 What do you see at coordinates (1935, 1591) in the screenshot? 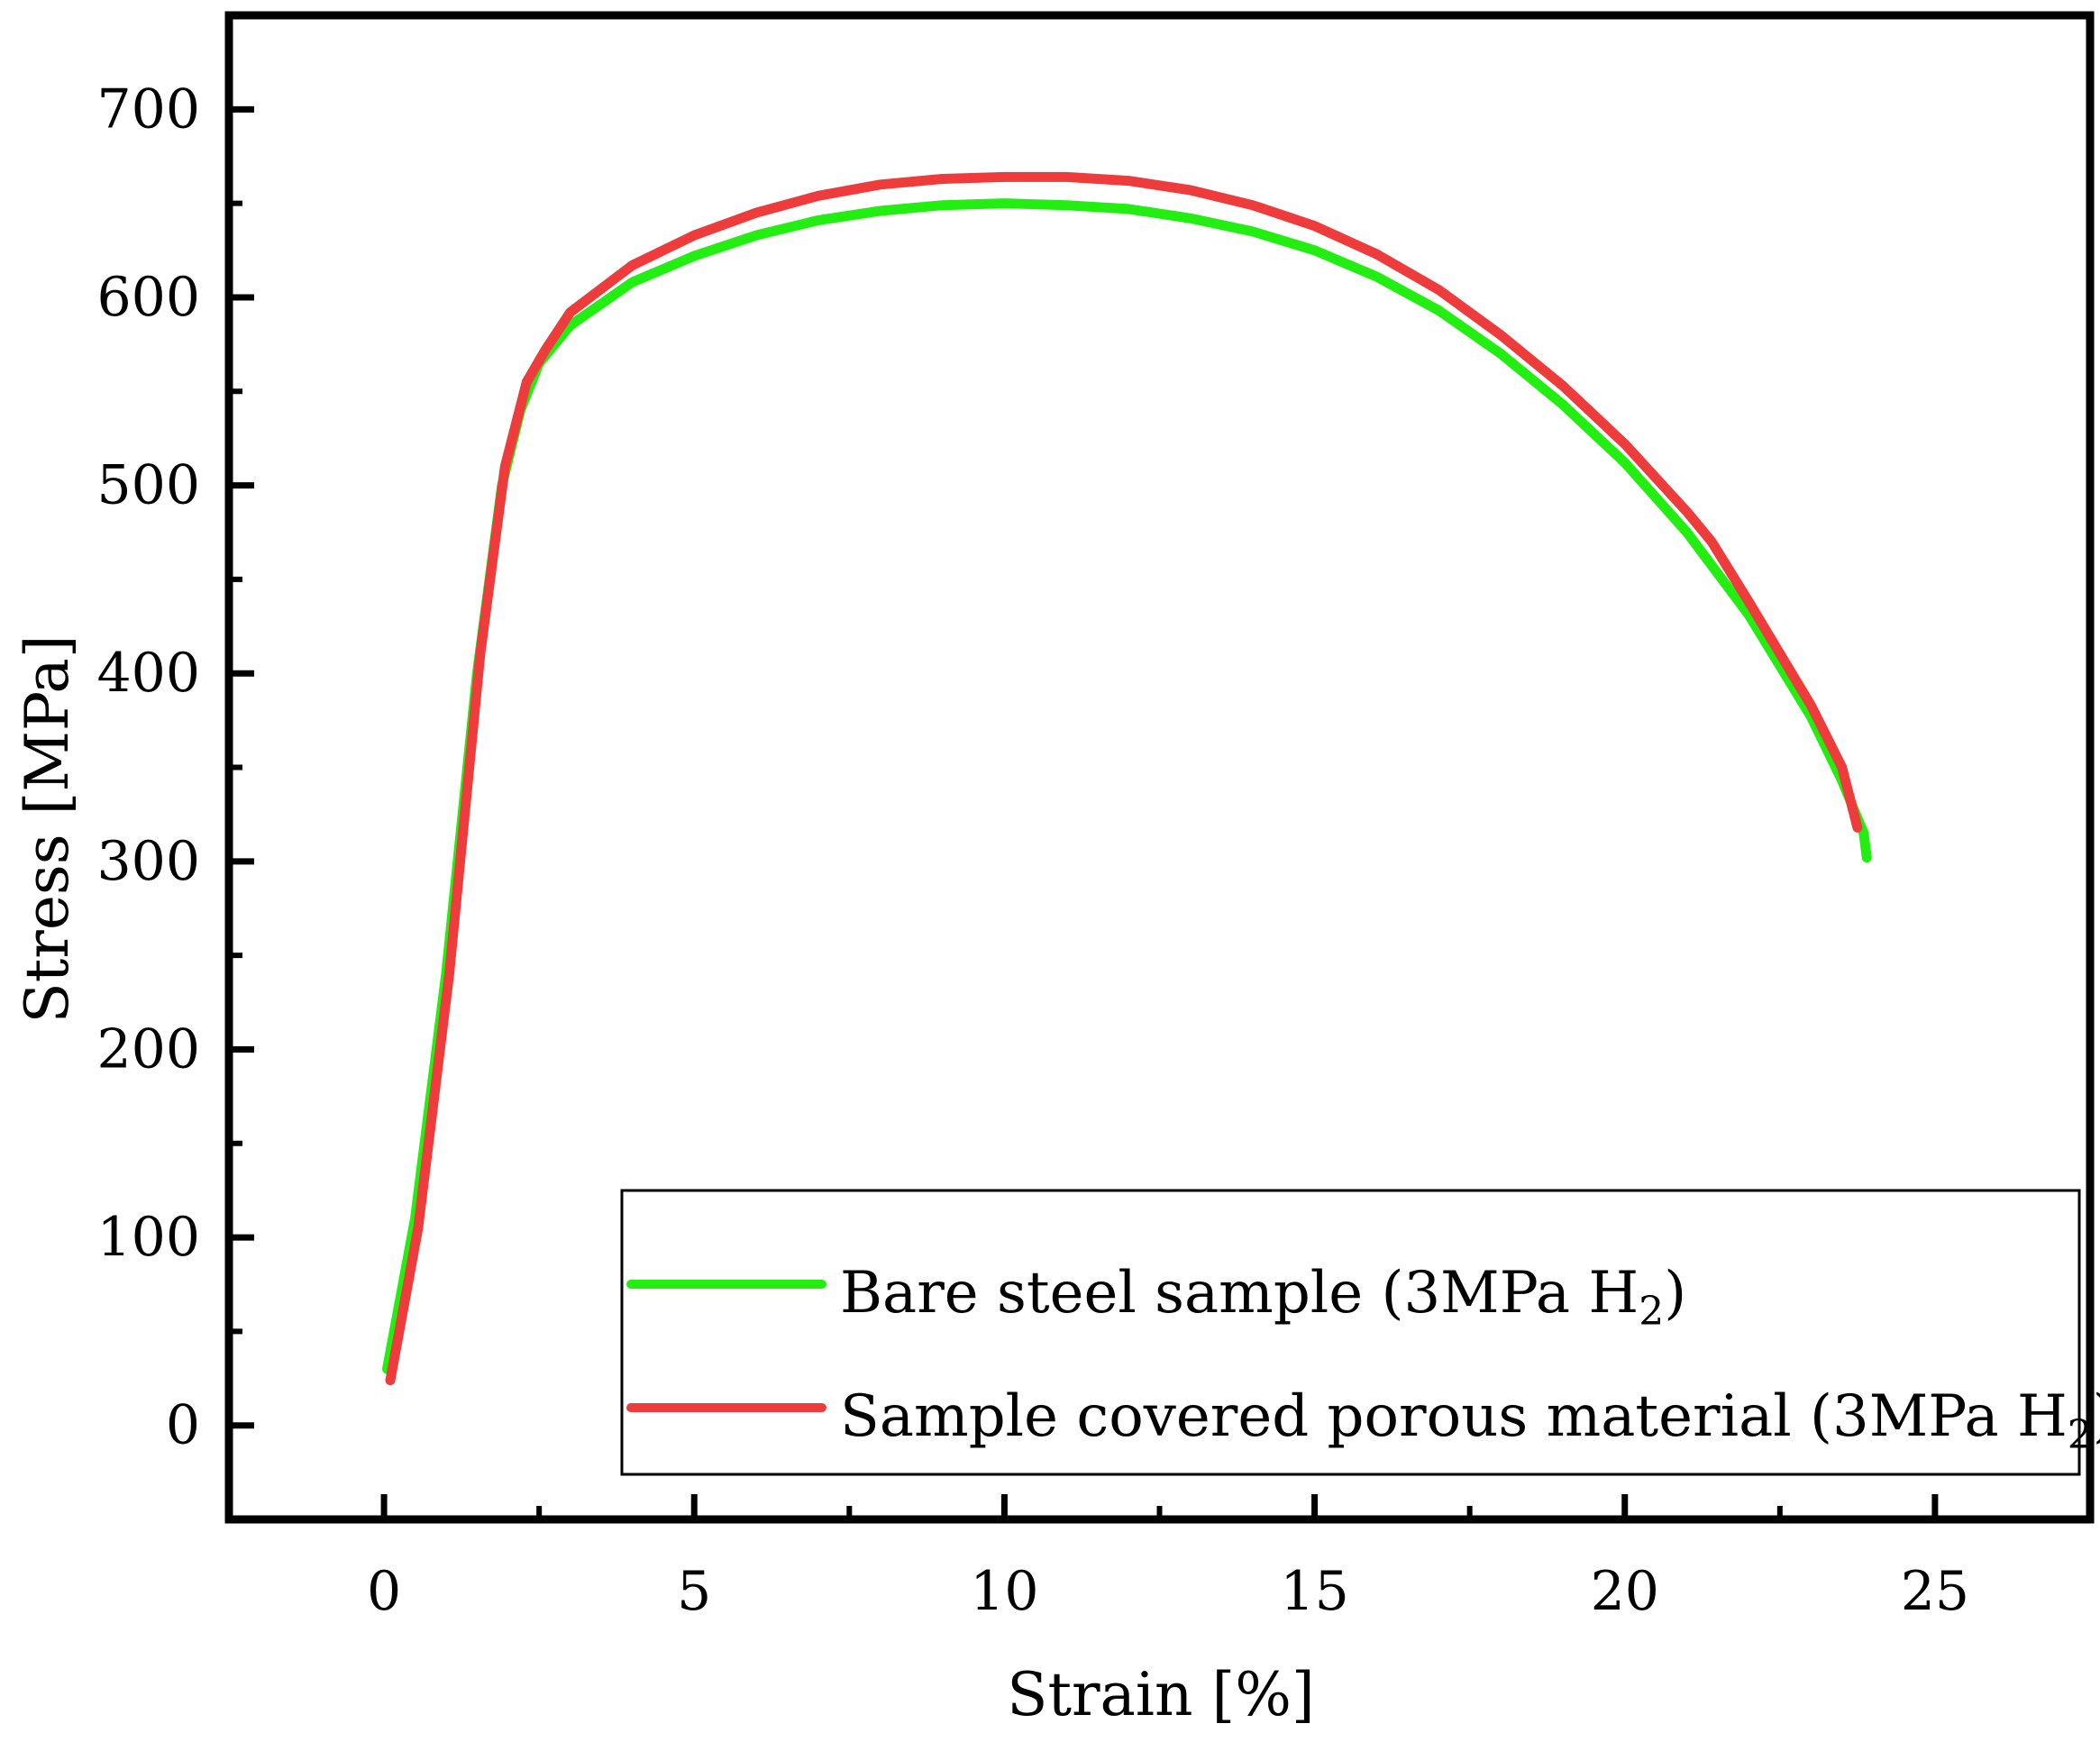
I see `x-tick-label: 25` at bounding box center [1935, 1591].